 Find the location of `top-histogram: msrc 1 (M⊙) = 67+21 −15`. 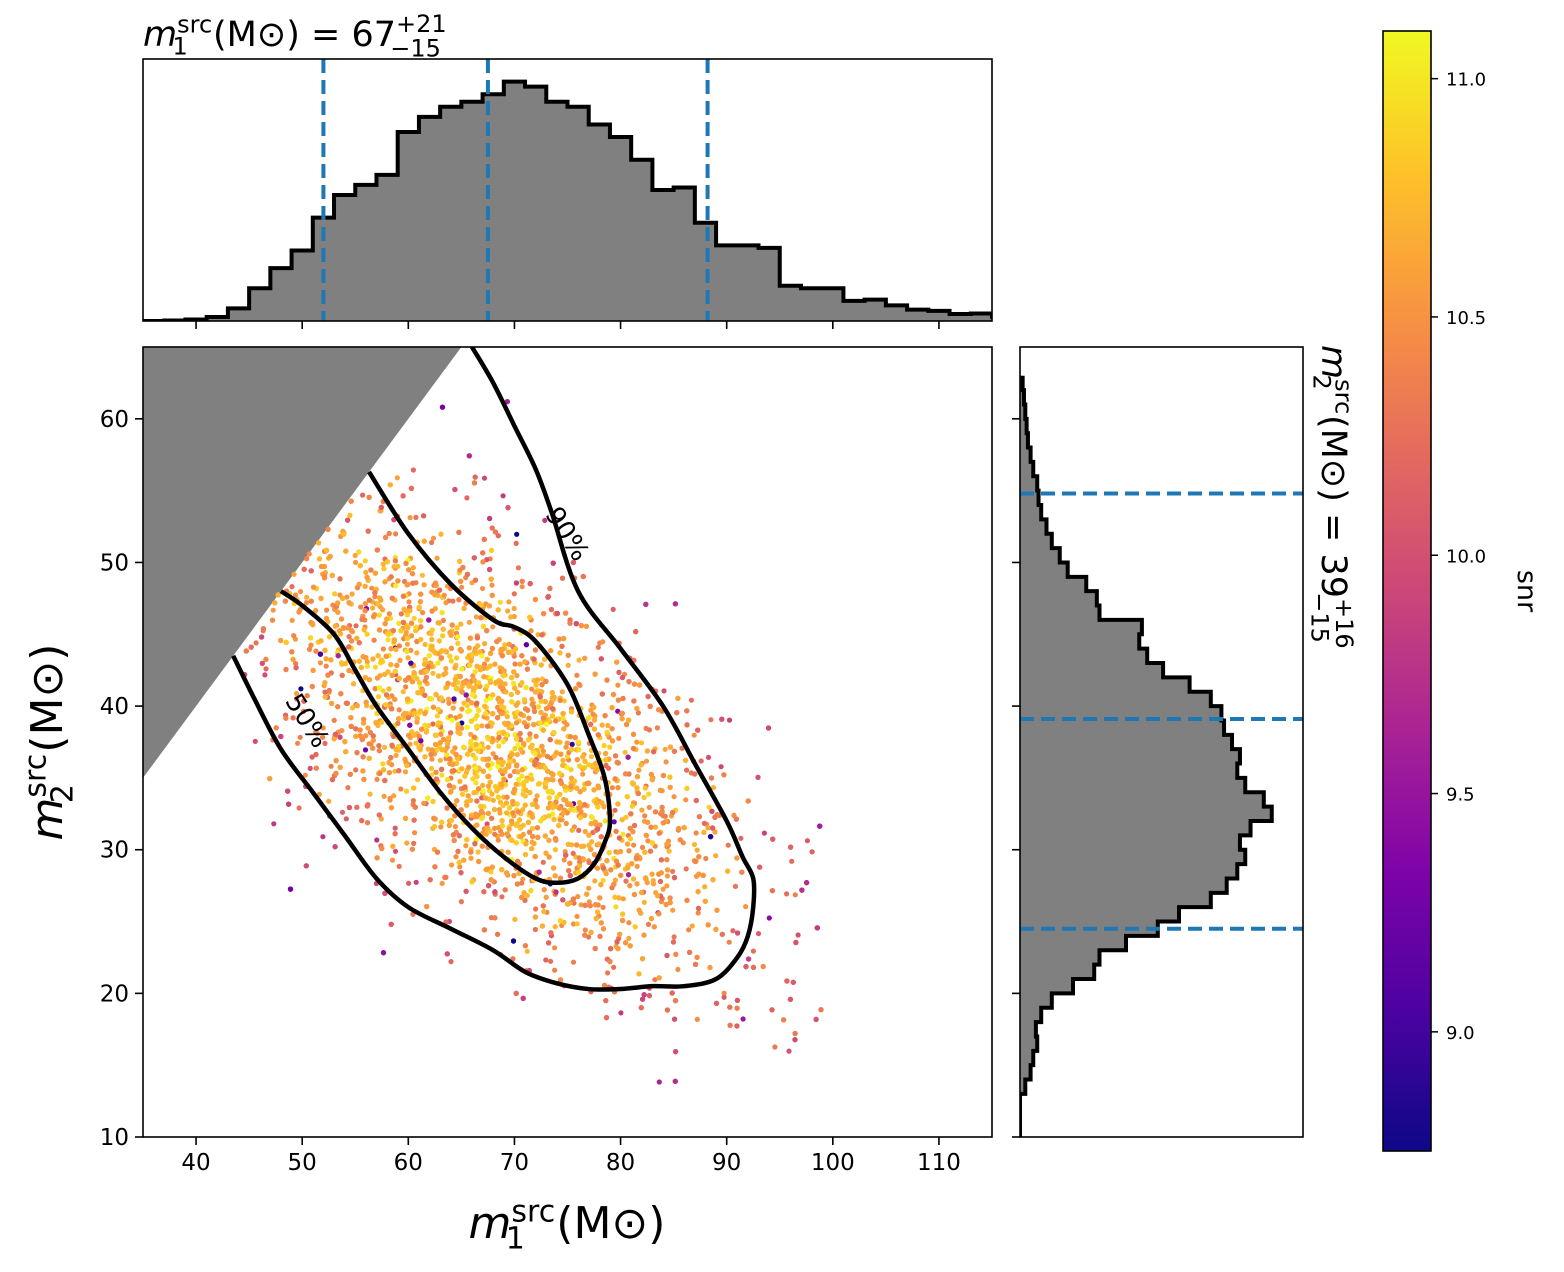

top-histogram: msrc 1 (M⊙) = 67+21 −15 is located at coordinates (567, 169).